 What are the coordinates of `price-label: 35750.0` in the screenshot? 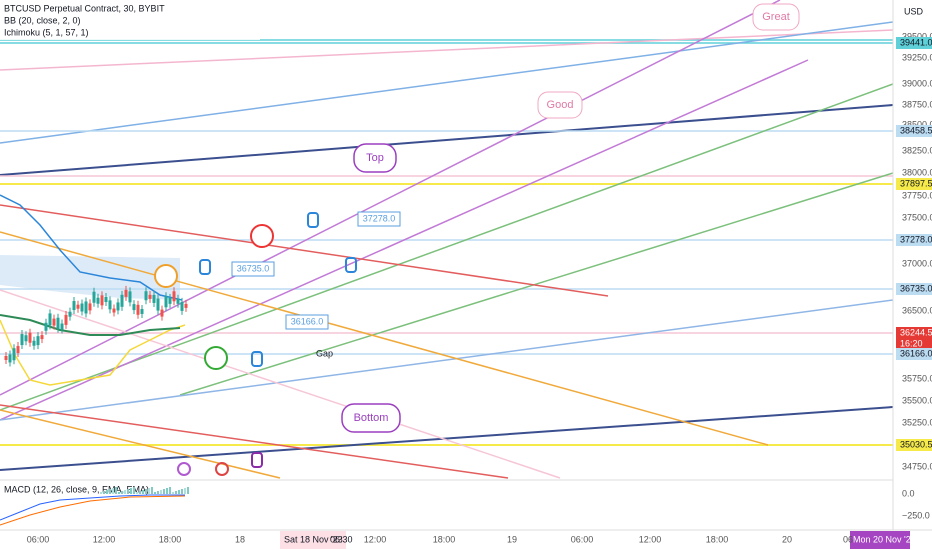 It's located at (917, 378).